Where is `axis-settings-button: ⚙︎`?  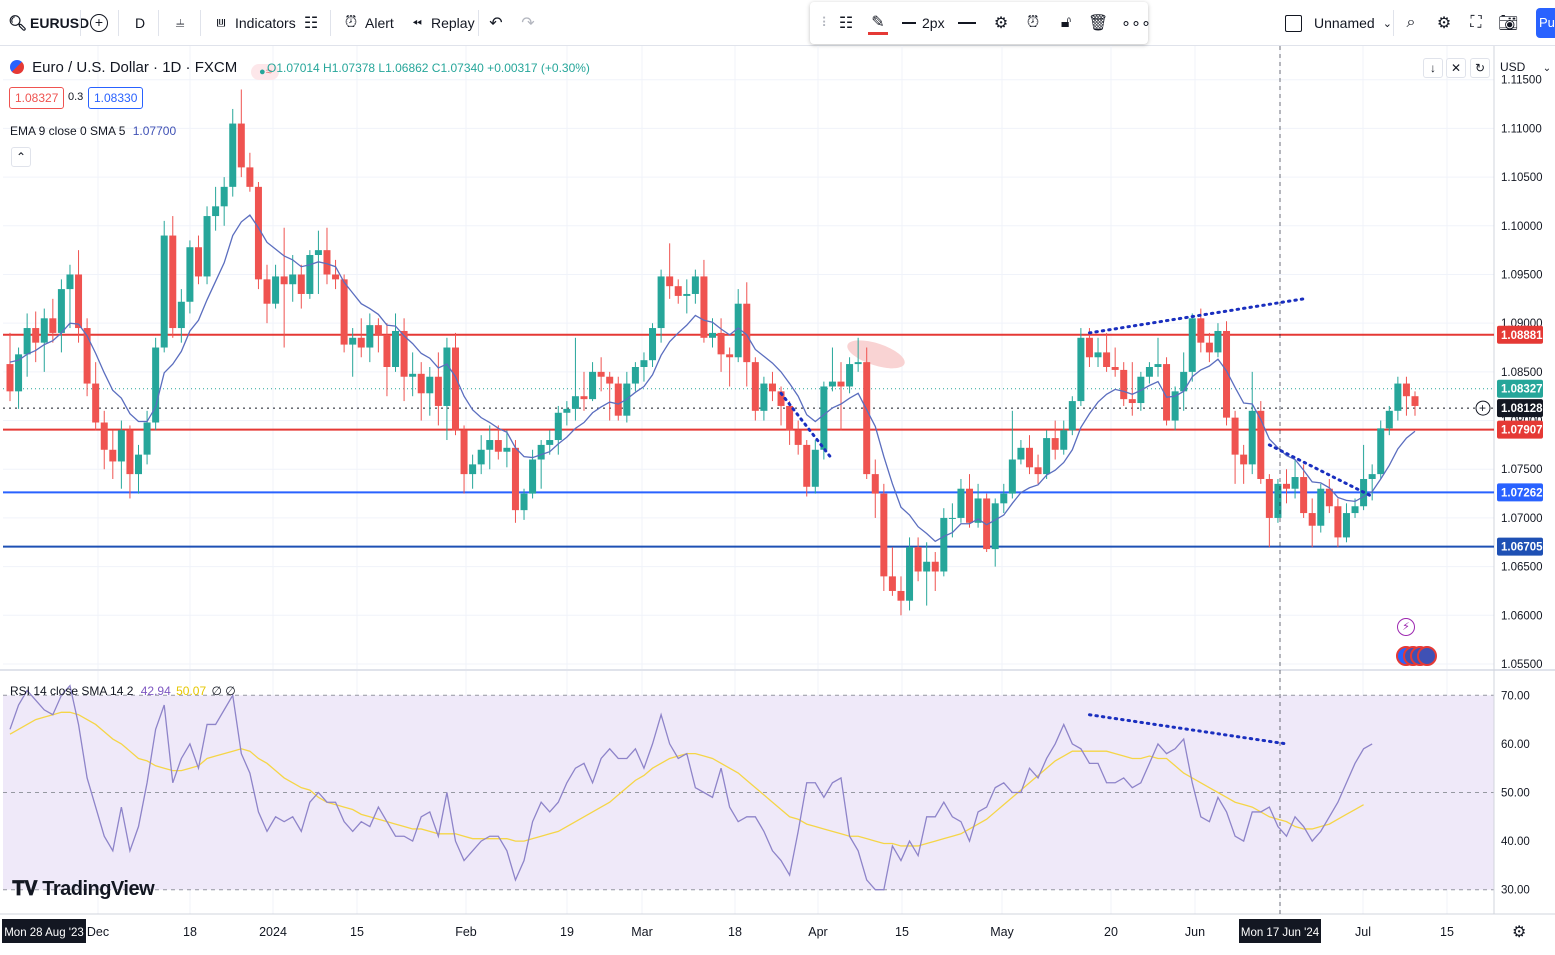
axis-settings-button: ⚙︎ is located at coordinates (1519, 932).